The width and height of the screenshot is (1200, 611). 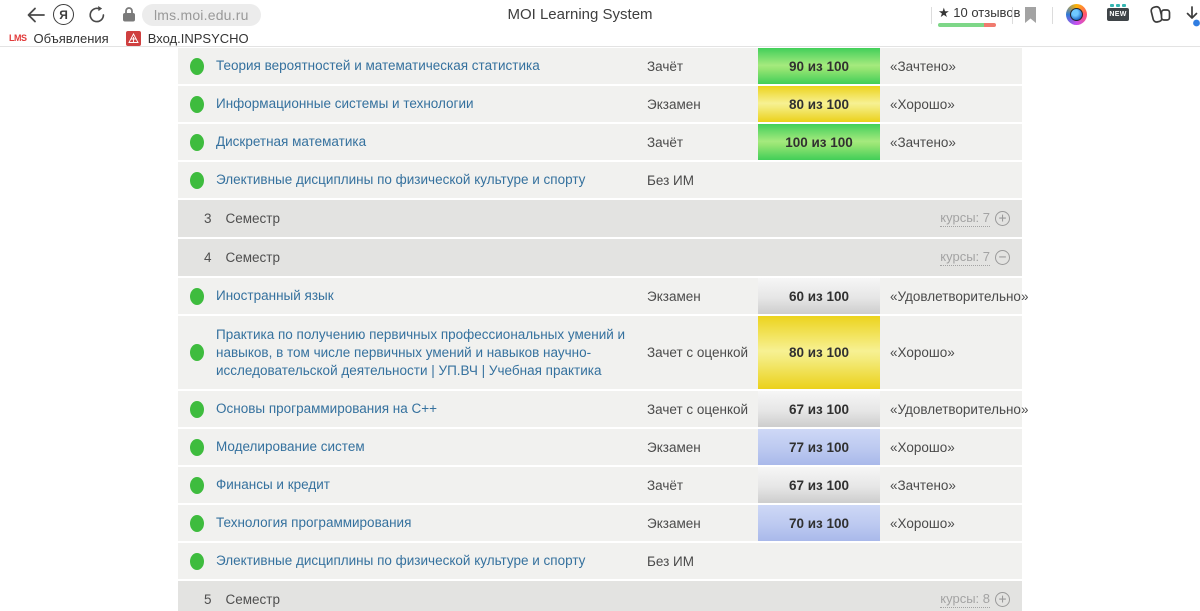 I want to click on bookmark-icon, so click(x=1030, y=15).